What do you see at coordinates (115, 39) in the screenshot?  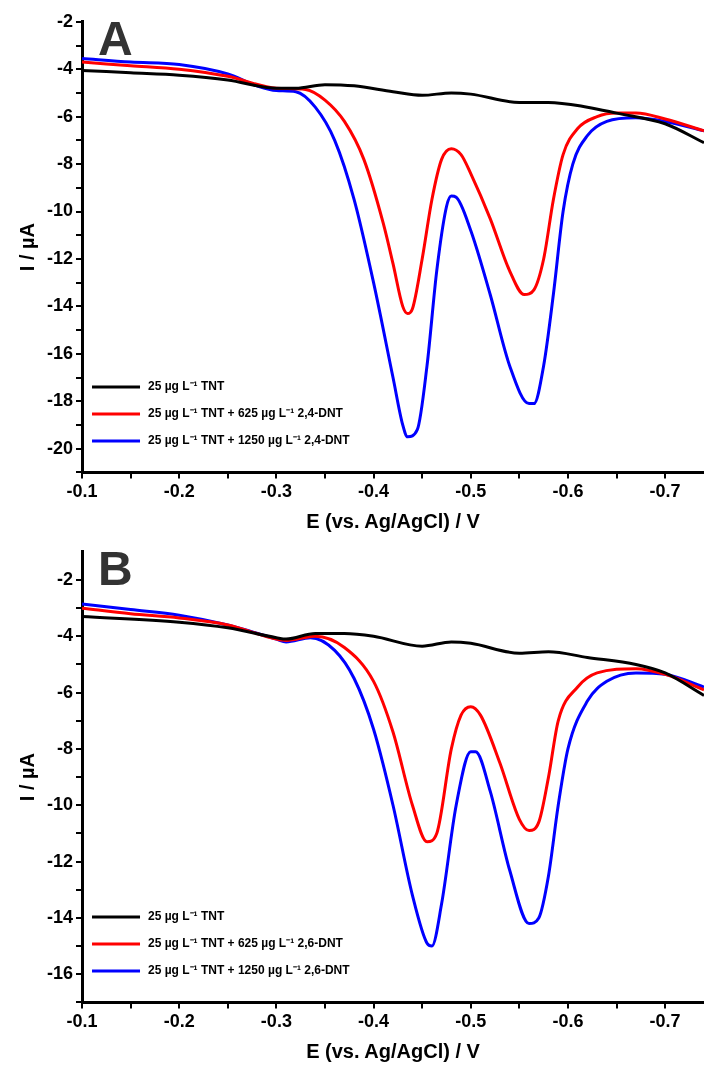 I see `annotation: A` at bounding box center [115, 39].